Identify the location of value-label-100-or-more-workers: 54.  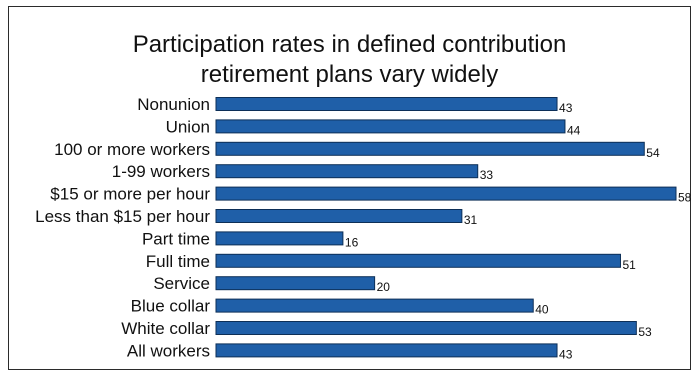
(653, 153).